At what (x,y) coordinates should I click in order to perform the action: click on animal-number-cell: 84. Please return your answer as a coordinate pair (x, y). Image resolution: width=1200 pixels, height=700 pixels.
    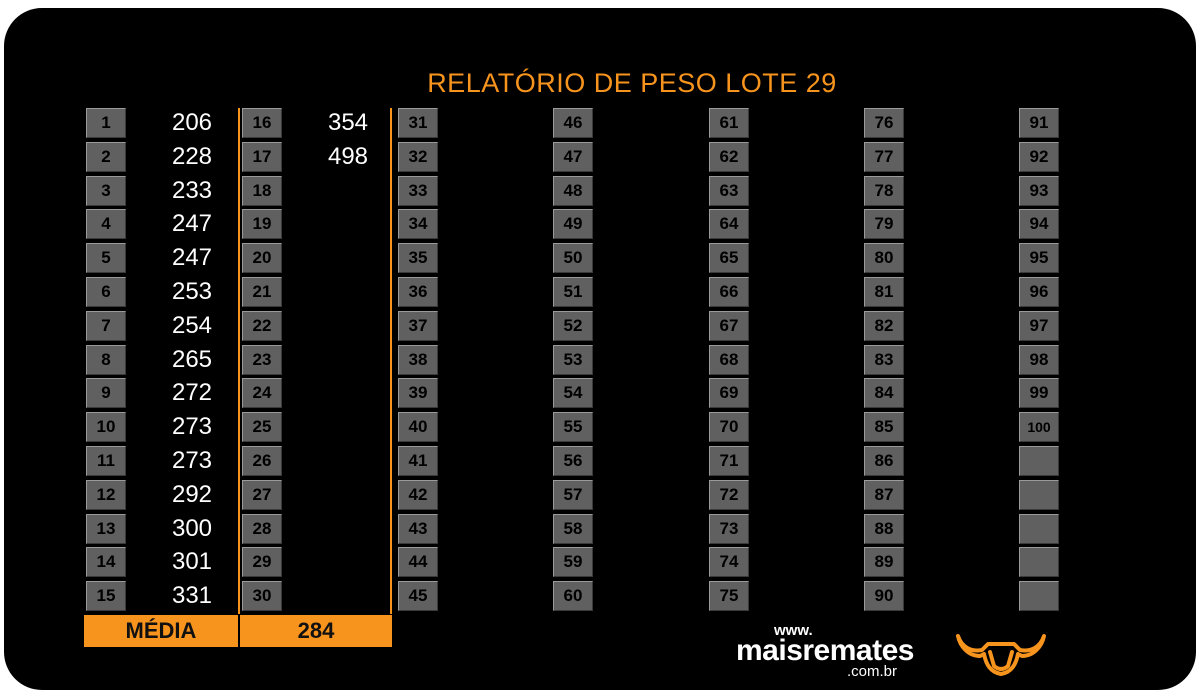
    Looking at the image, I should click on (884, 393).